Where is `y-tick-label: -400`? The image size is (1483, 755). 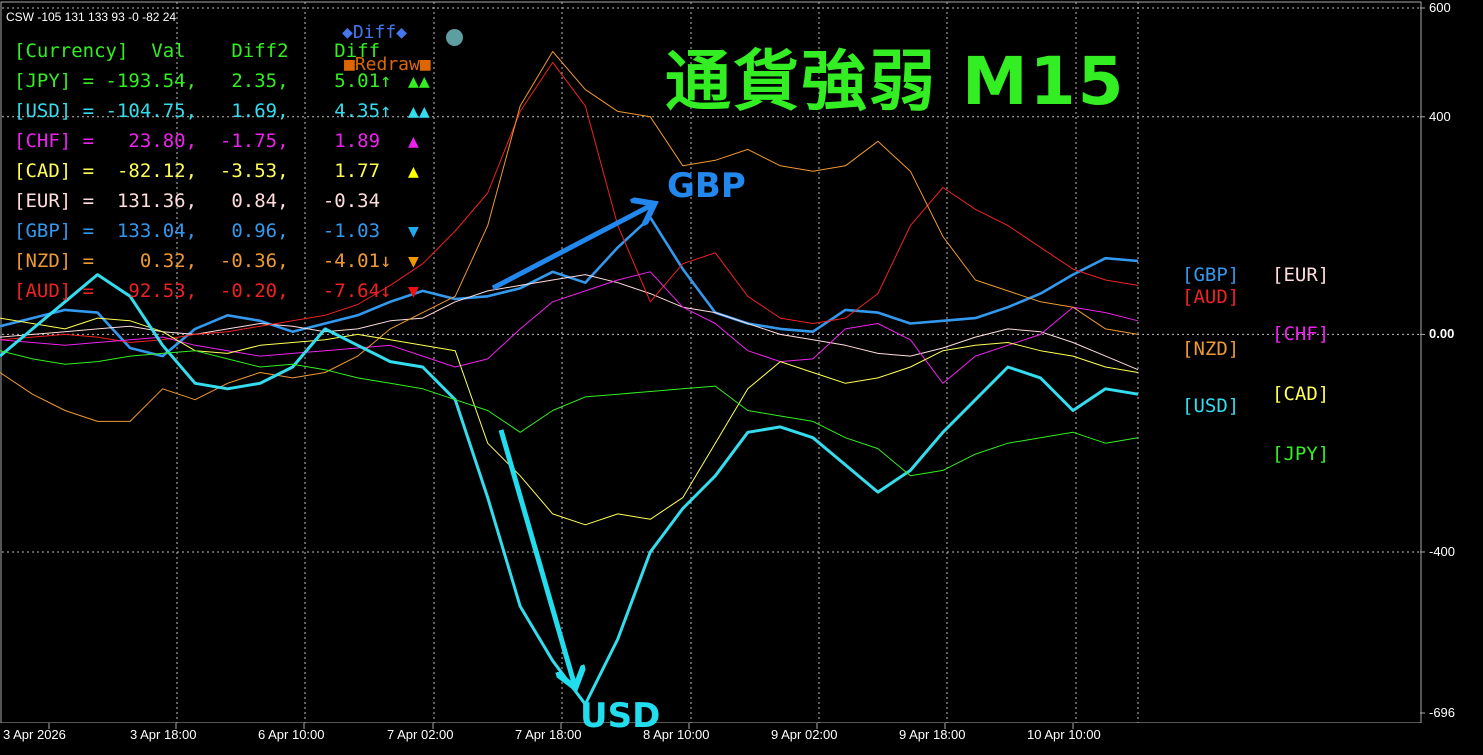 y-tick-label: -400 is located at coordinates (1442, 551).